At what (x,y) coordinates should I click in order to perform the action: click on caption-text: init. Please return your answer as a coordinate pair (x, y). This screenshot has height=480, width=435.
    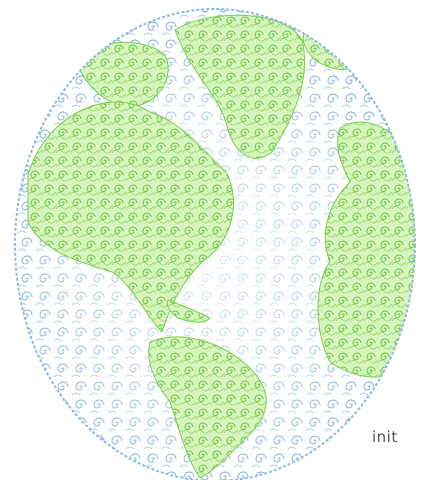
    Looking at the image, I should click on (385, 437).